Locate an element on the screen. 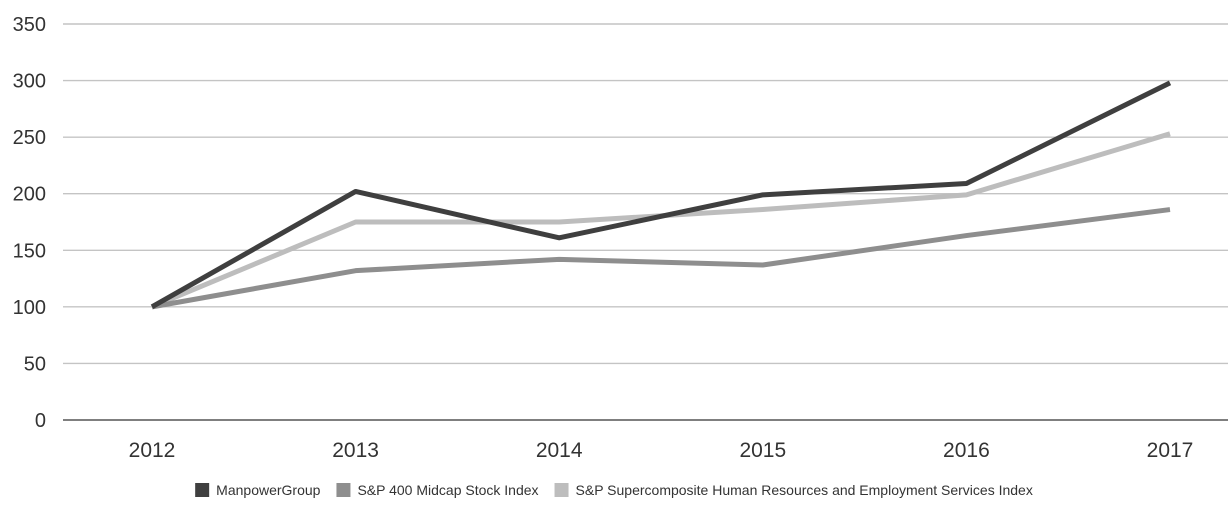 The image size is (1228, 513). y-tick-label: 300 is located at coordinates (29, 82).